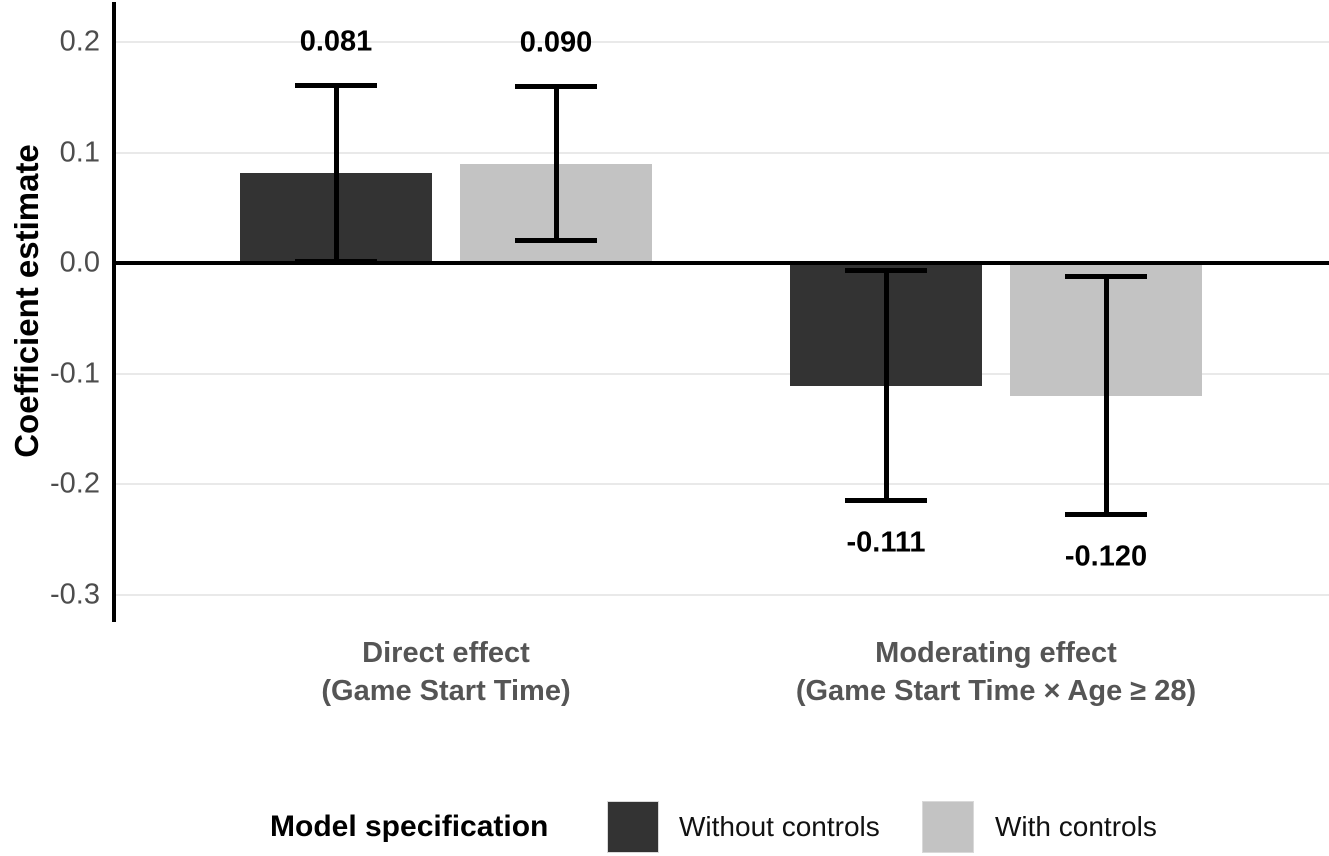  I want to click on x-category-label: Direct effect (Game Start Time), so click(445, 672).